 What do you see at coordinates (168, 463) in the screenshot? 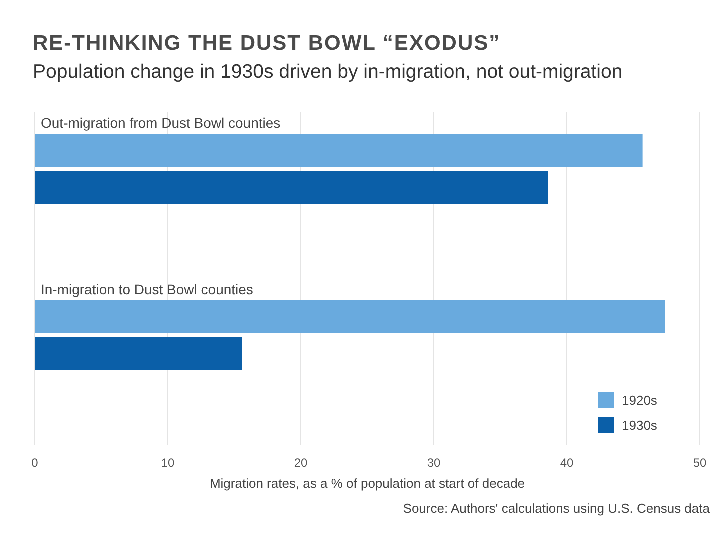
I see `x-tick-label: 10` at bounding box center [168, 463].